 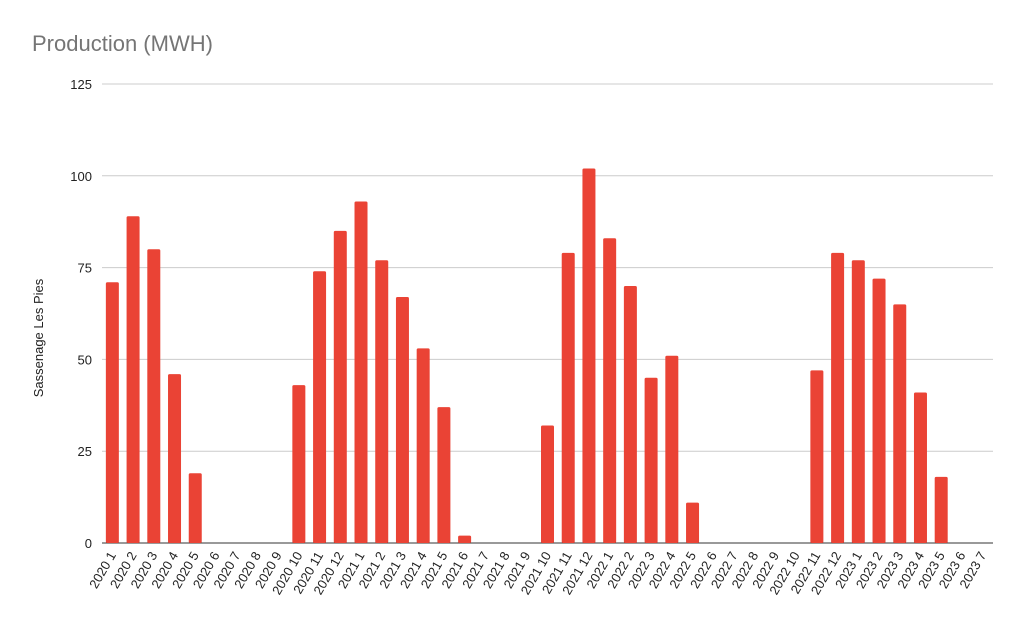 I want to click on chart-title: Production (MWH), so click(x=122, y=43).